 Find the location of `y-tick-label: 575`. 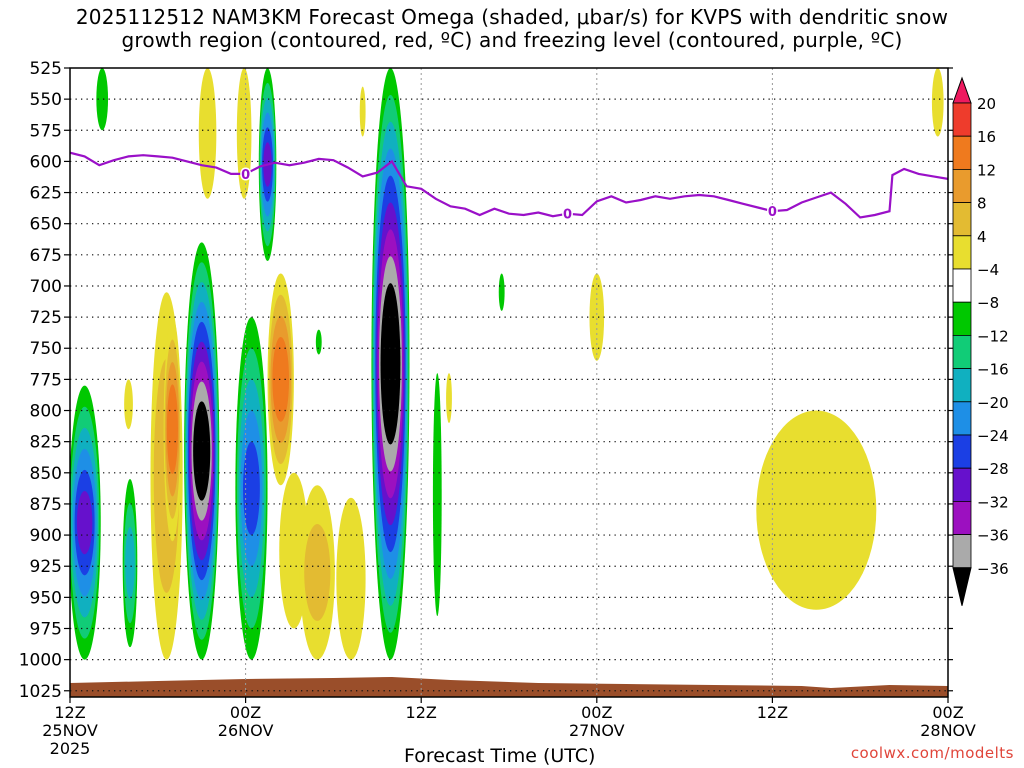

y-tick-label: 575 is located at coordinates (46, 131).